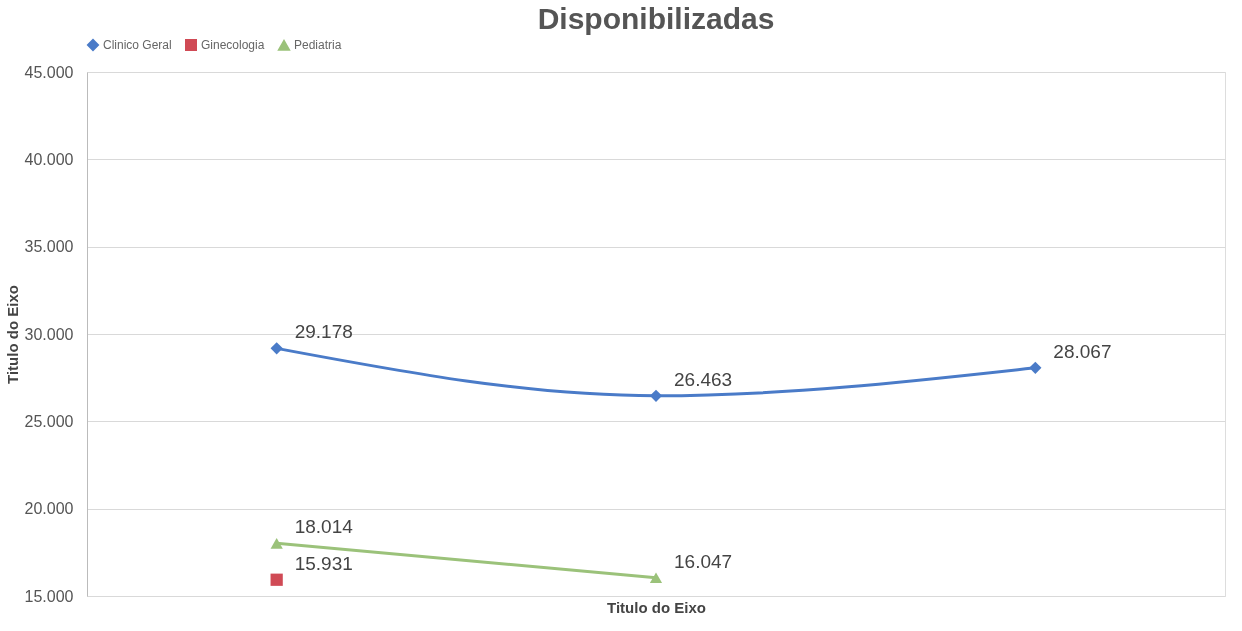  Describe the element at coordinates (49, 334) in the screenshot. I see `y-tick-label: 30.000` at that location.